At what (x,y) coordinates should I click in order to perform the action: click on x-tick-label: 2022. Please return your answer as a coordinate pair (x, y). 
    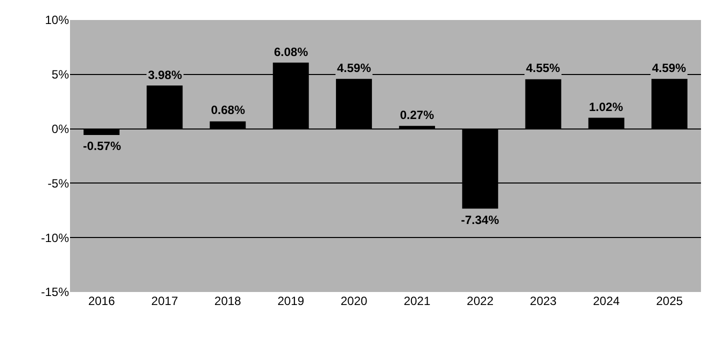
    Looking at the image, I should click on (480, 301).